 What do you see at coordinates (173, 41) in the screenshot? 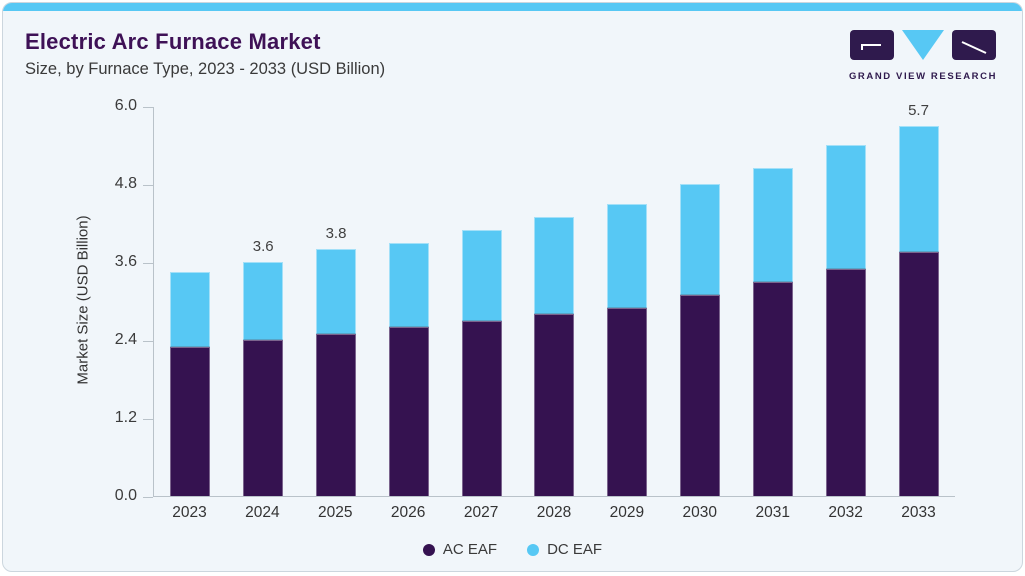
I see `page-title: Electric Arc Furnace Market` at bounding box center [173, 41].